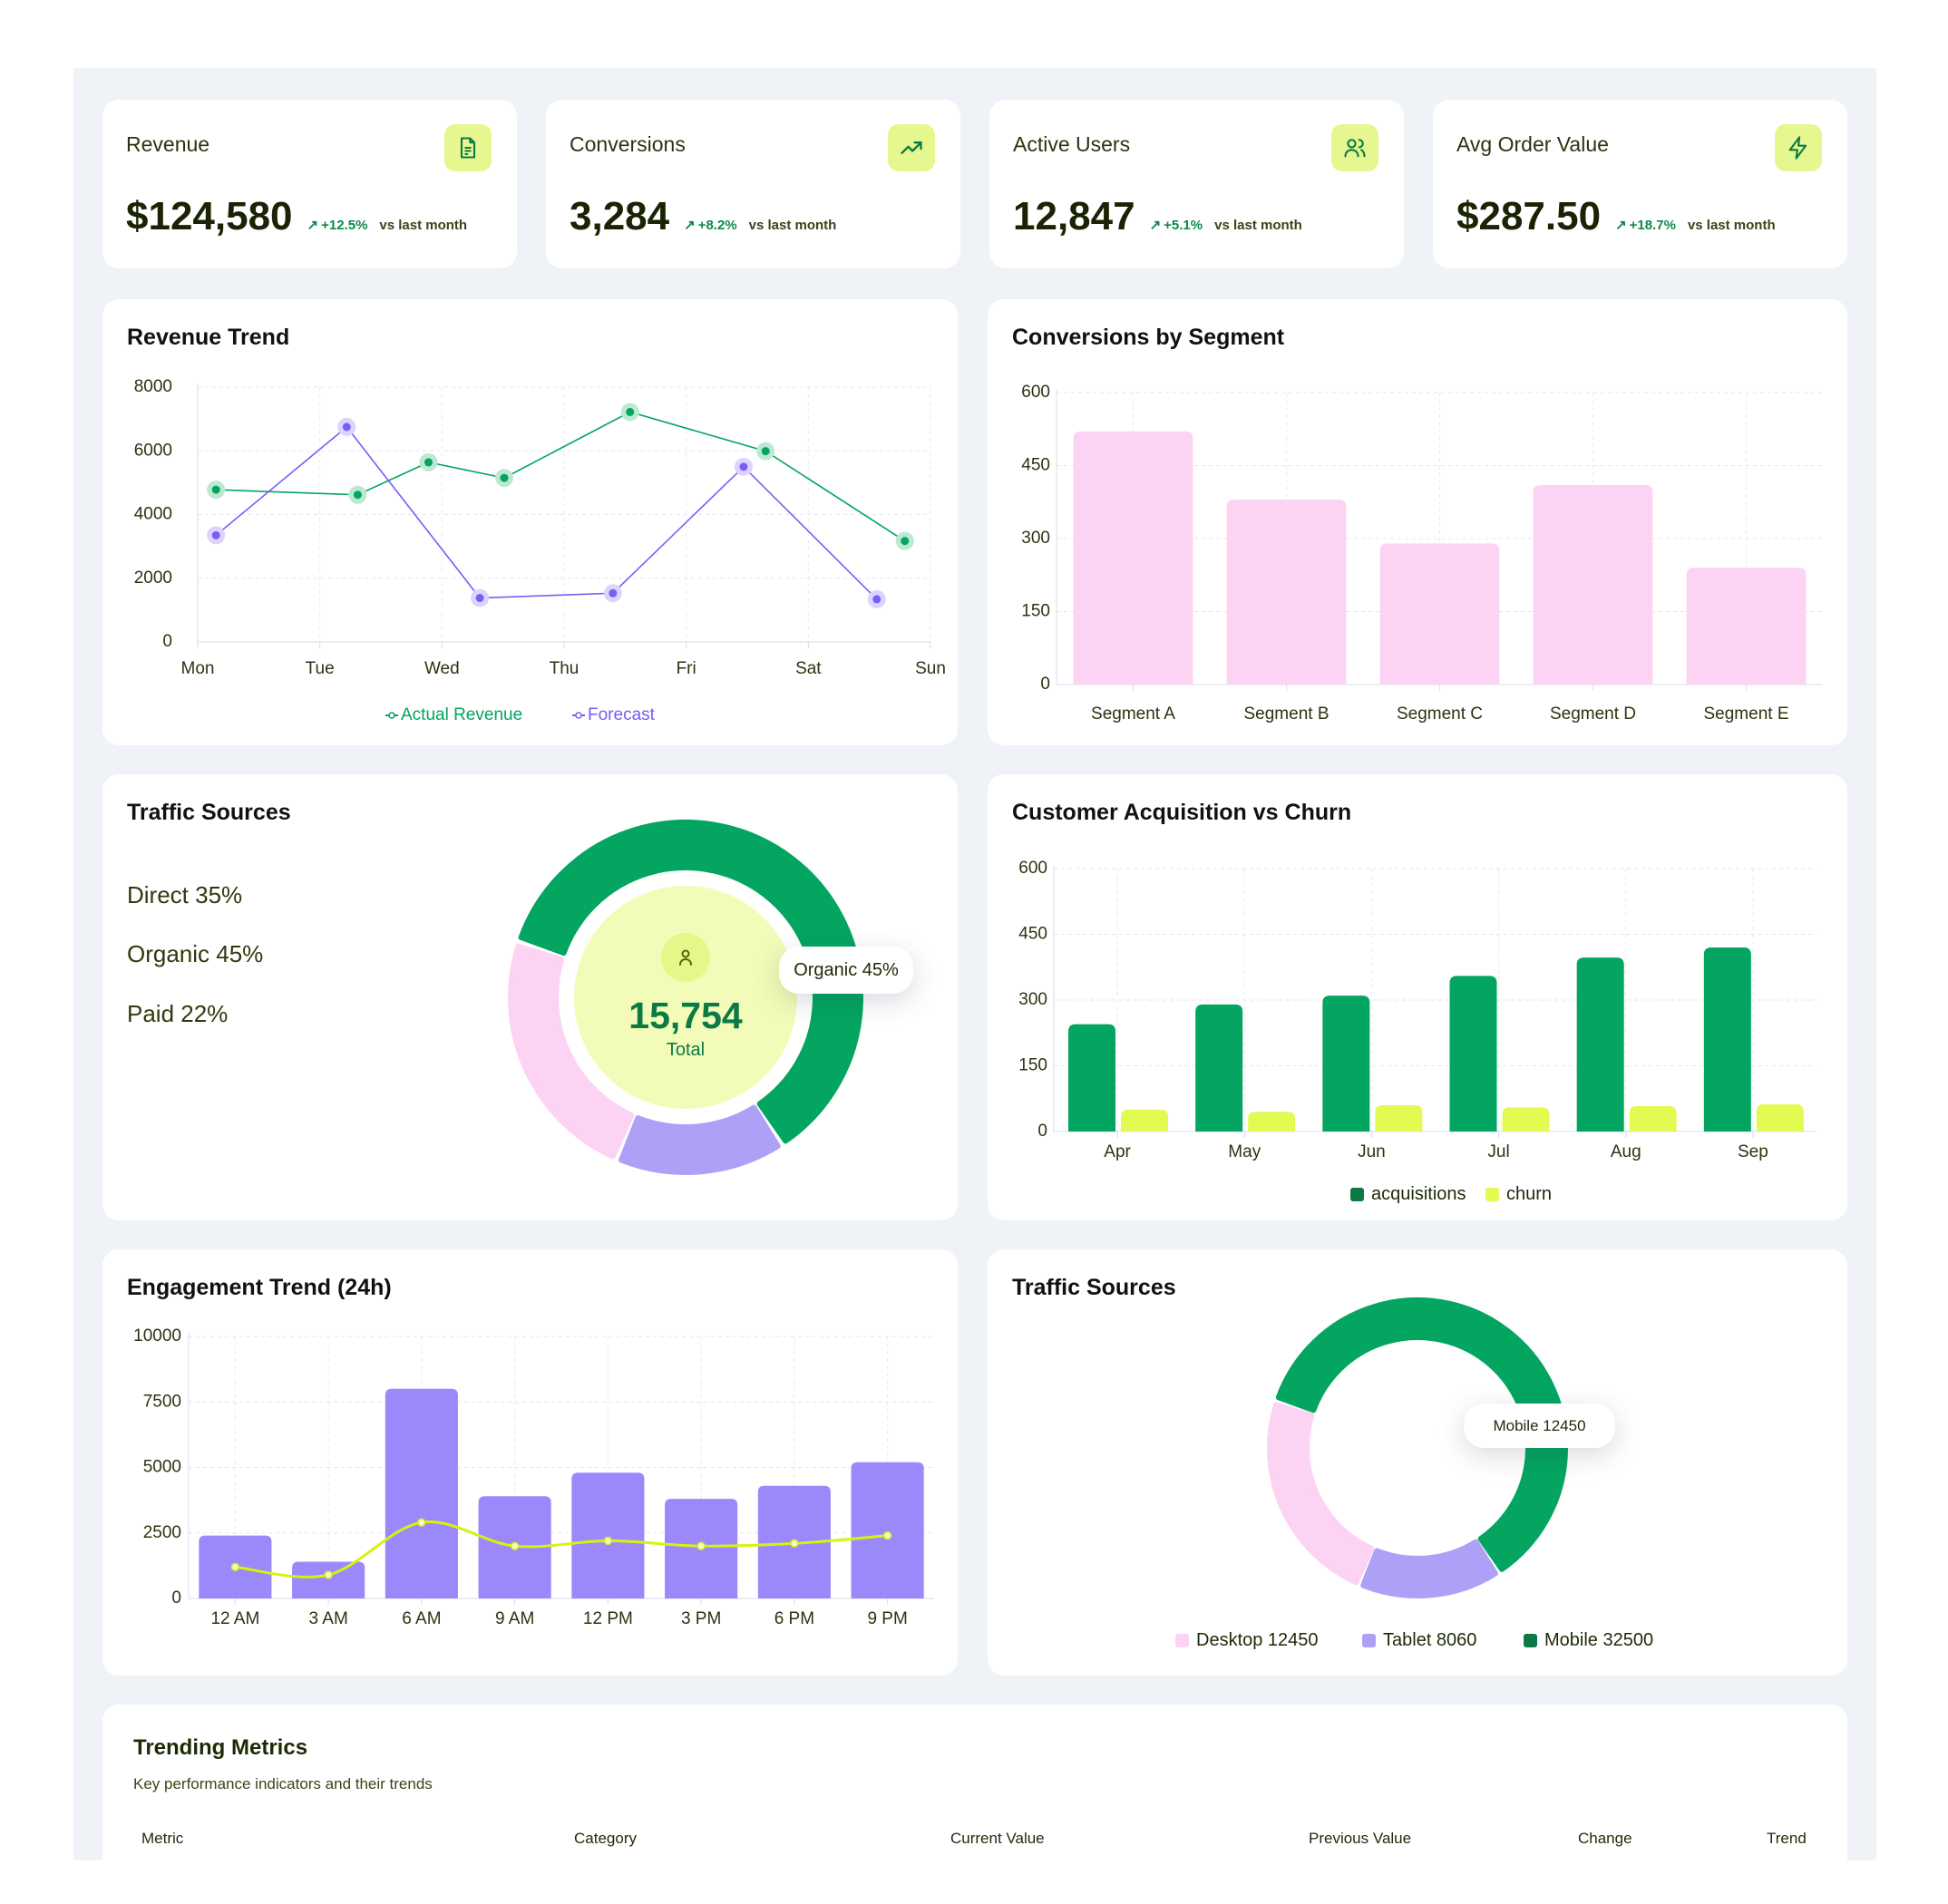 This screenshot has height=1904, width=1948. What do you see at coordinates (685, 1015) in the screenshot?
I see `donut-total: 15,754` at bounding box center [685, 1015].